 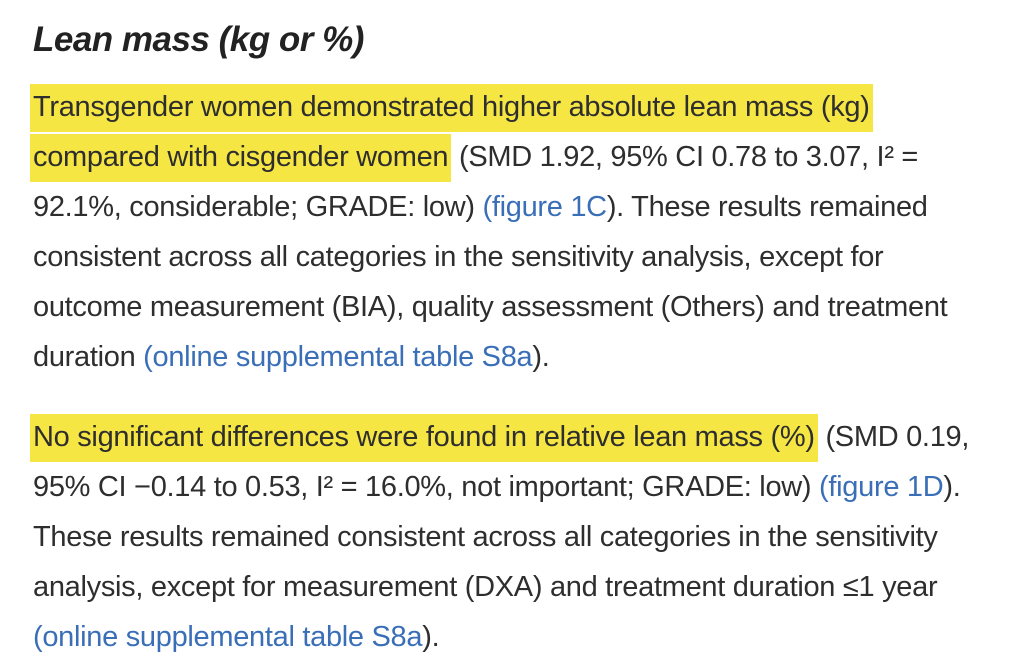 What do you see at coordinates (544, 207) in the screenshot?
I see `figure-1c-link: (figure 1C` at bounding box center [544, 207].